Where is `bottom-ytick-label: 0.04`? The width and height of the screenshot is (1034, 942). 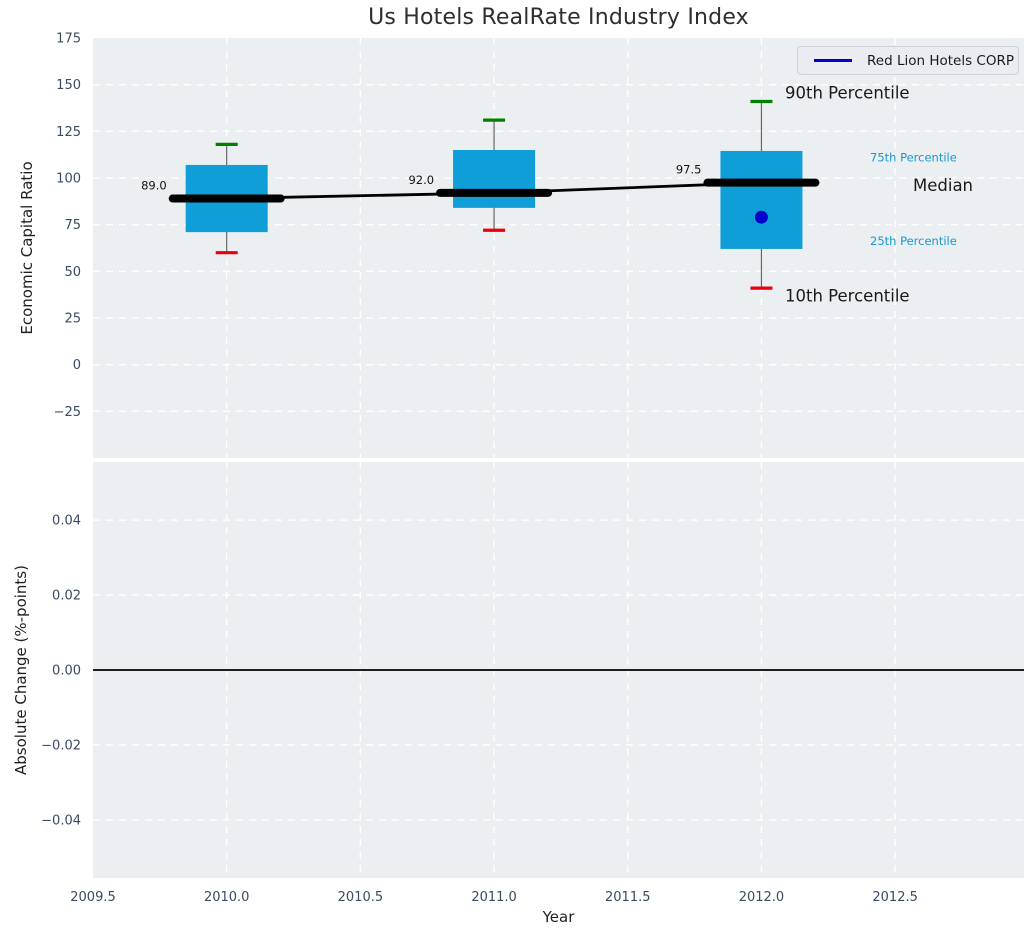 bottom-ytick-label: 0.04 is located at coordinates (66, 521).